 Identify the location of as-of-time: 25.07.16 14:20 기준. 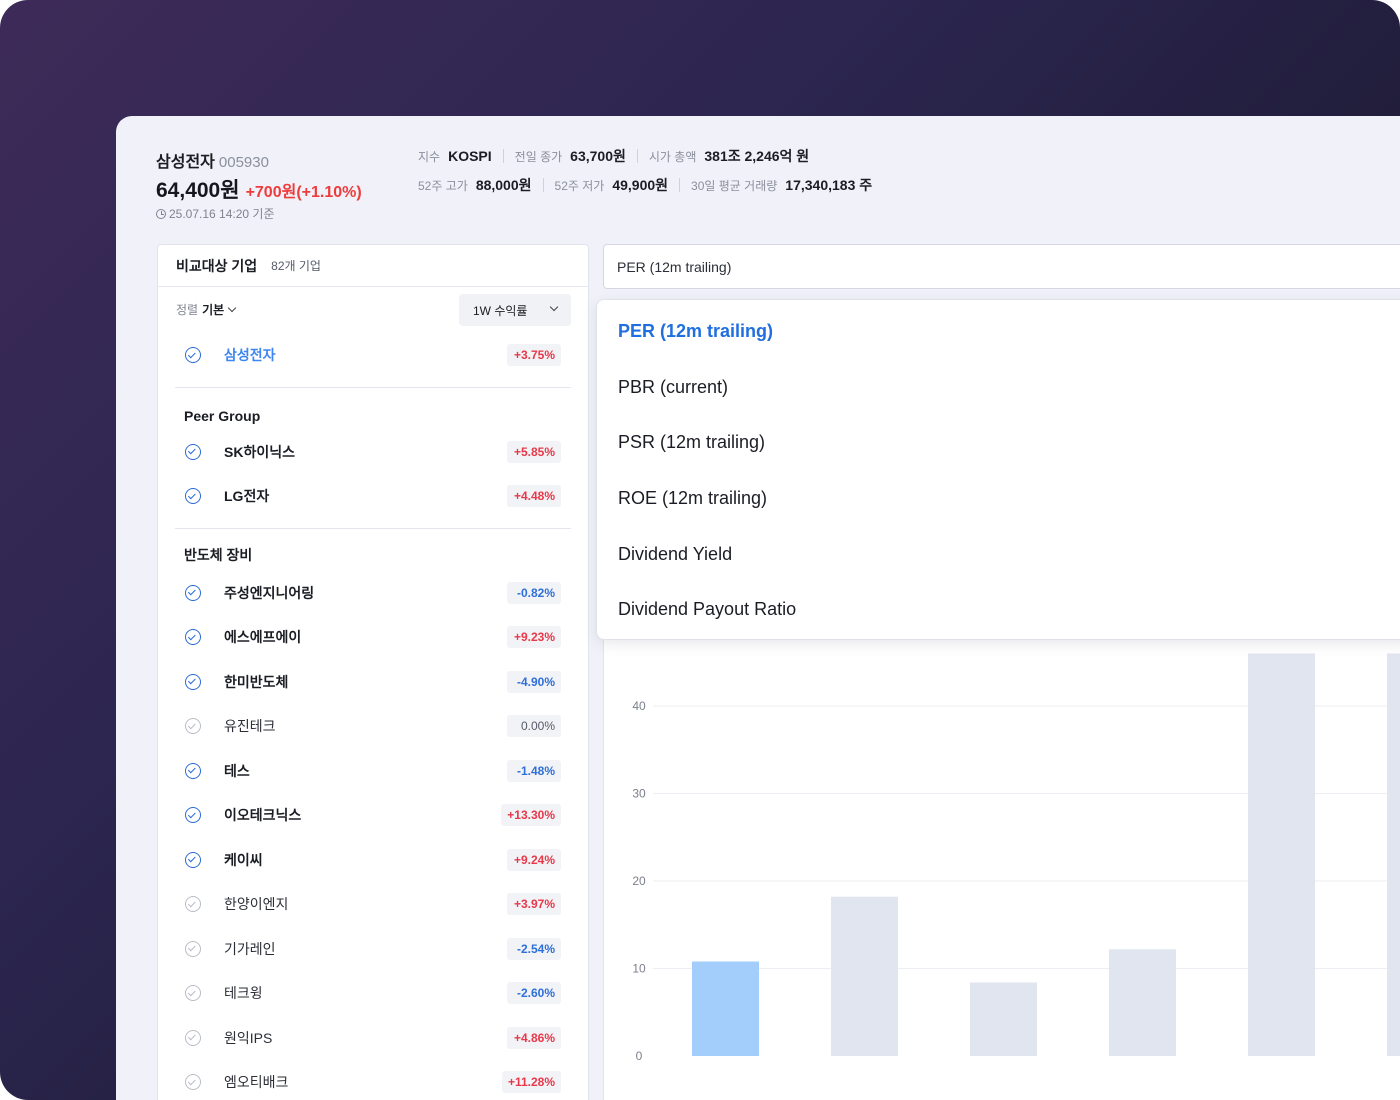
(215, 213).